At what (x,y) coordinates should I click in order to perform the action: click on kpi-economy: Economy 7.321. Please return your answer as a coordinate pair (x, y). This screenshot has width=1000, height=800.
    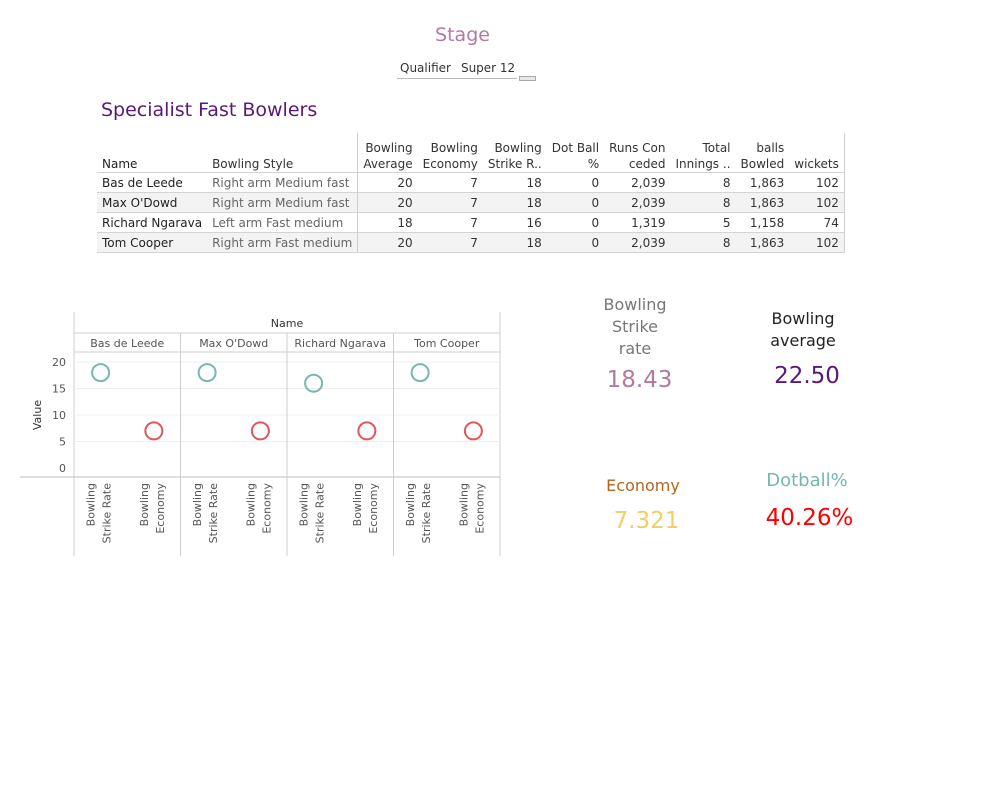
    Looking at the image, I should click on (643, 504).